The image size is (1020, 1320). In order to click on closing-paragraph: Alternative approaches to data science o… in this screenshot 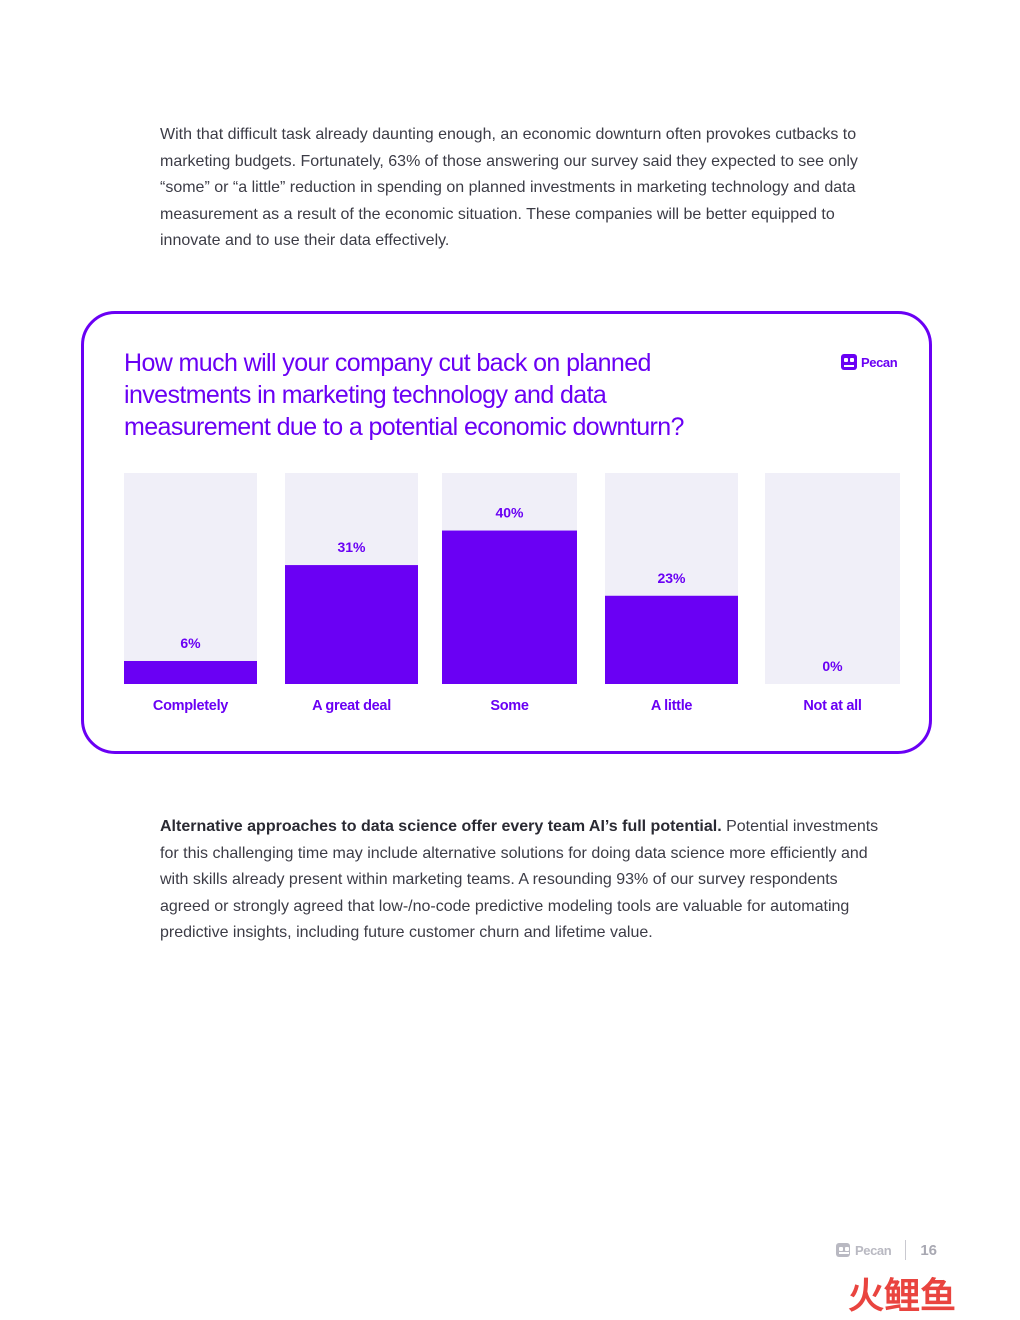, I will do `click(520, 880)`.